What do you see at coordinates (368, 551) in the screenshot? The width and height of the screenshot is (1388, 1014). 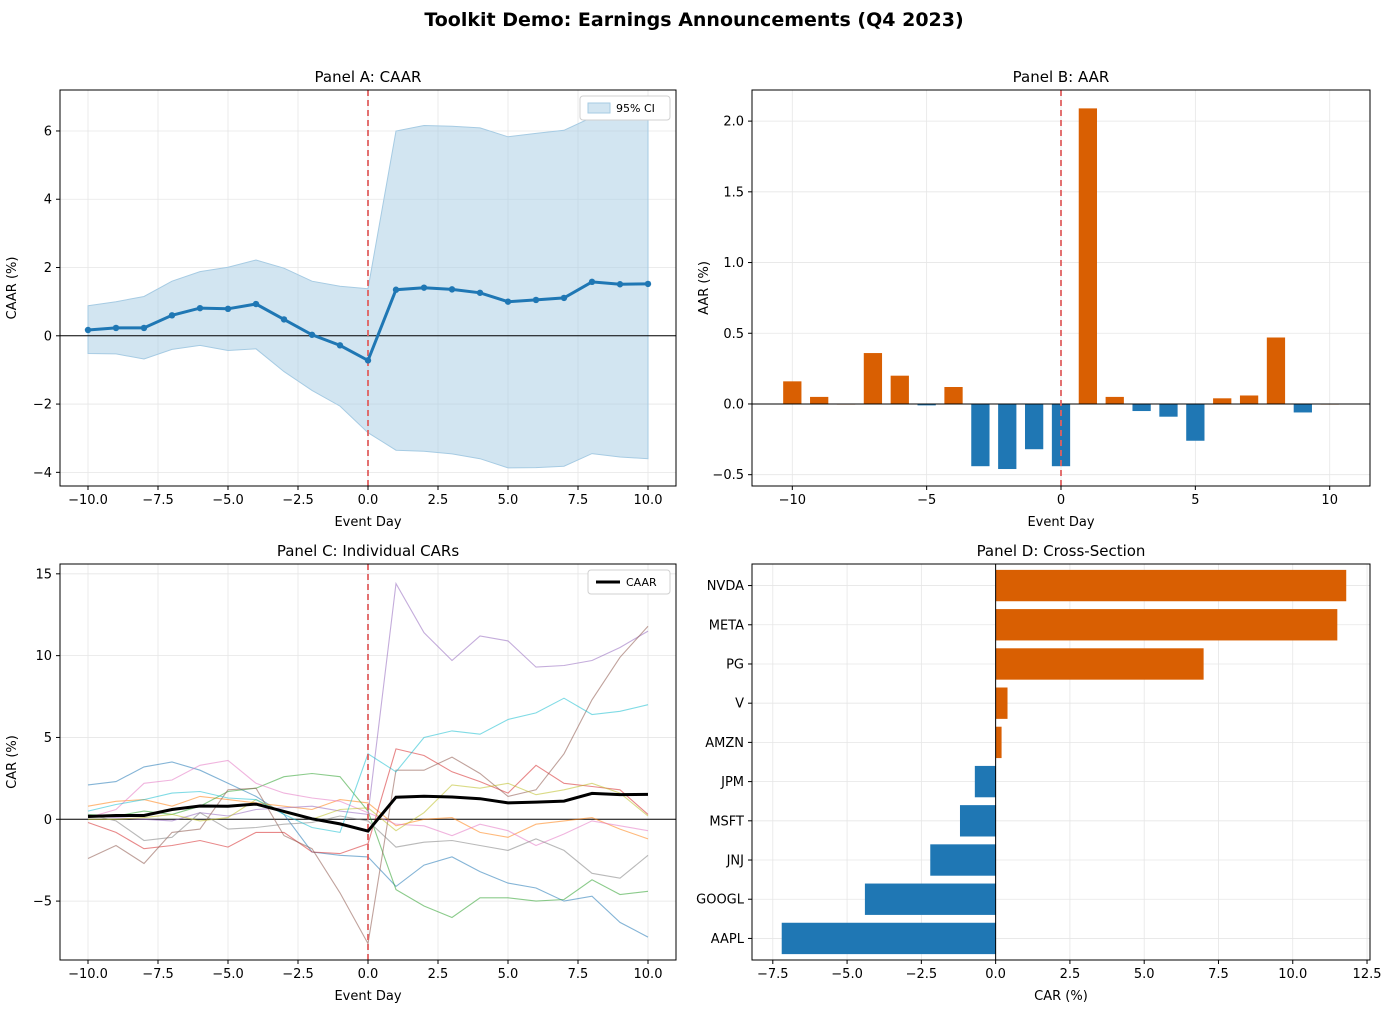 I see `panel-title: Panel C: Individual CARs` at bounding box center [368, 551].